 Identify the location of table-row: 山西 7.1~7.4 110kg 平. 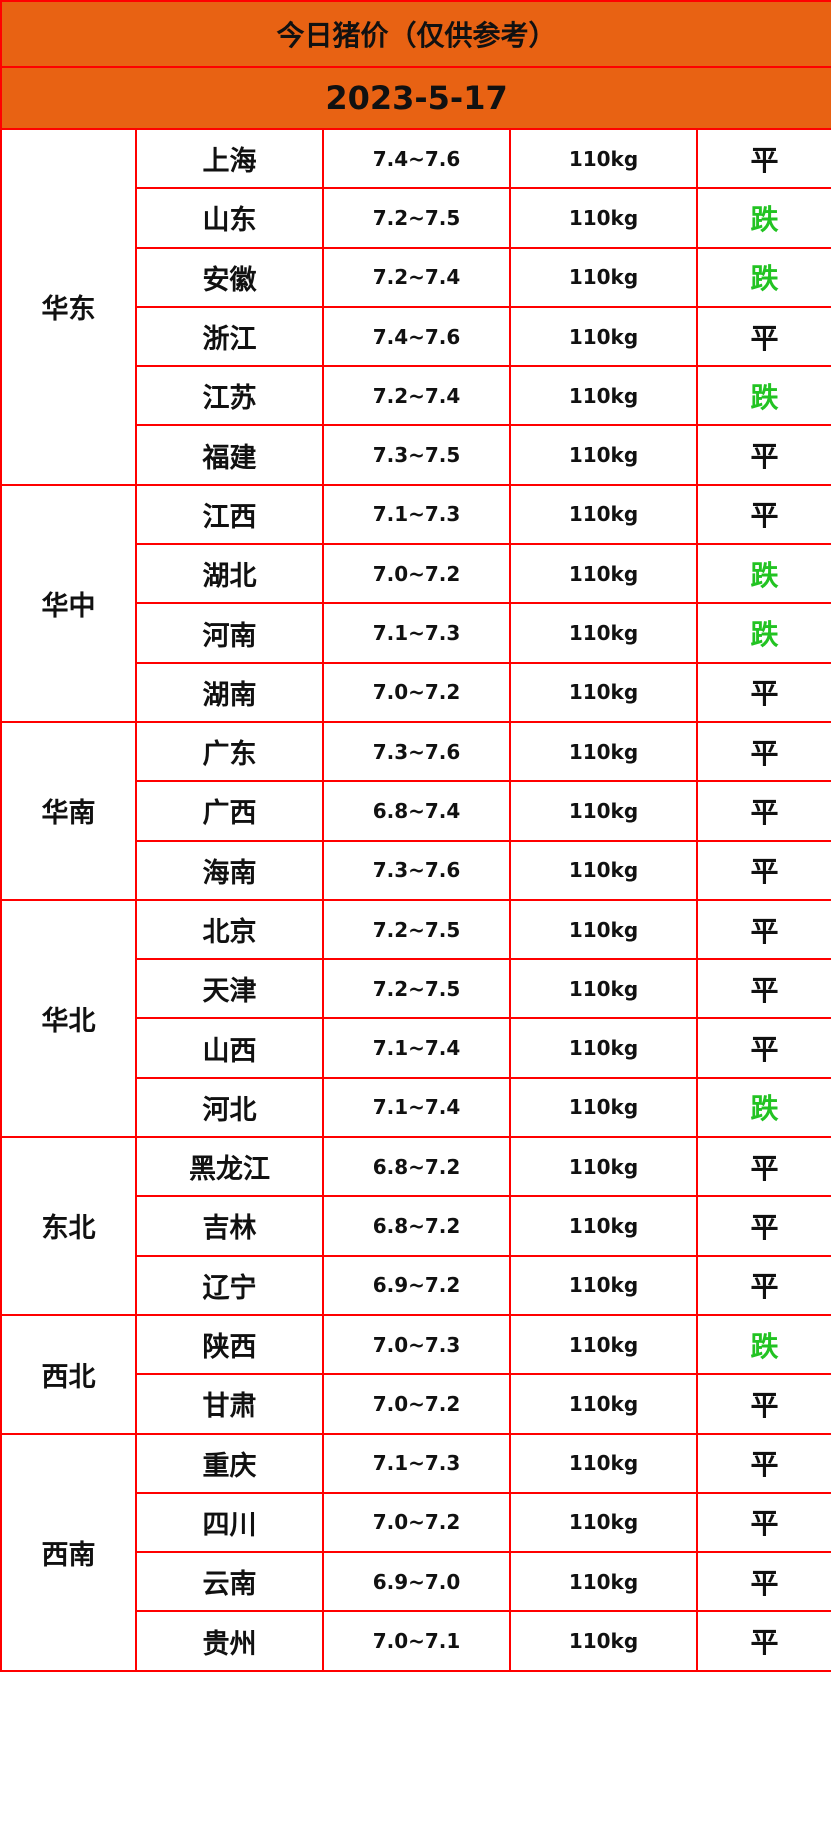
(416, 1048).